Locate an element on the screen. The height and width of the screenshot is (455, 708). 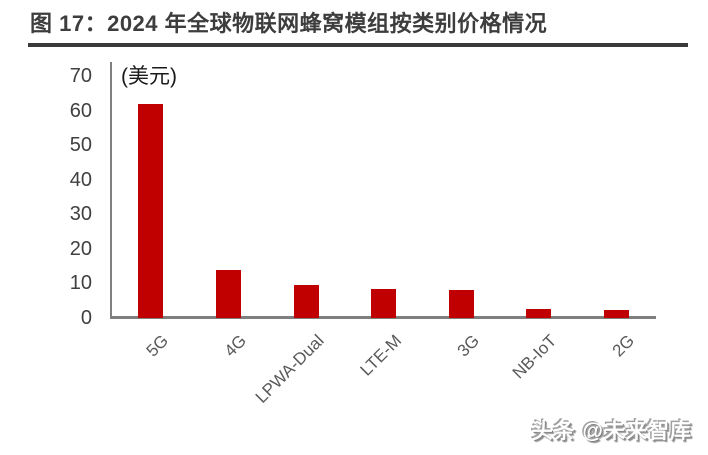
x-label-LPWA-Dual: LPWA-Dual is located at coordinates (289, 369).